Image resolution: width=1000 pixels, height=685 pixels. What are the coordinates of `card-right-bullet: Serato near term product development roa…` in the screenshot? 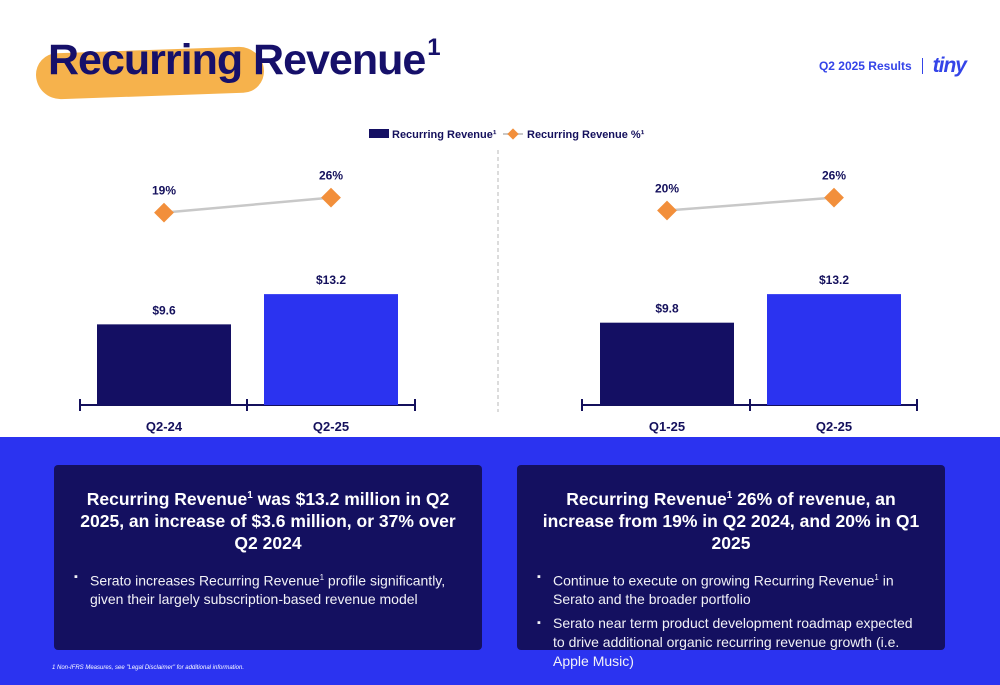 It's located at (731, 642).